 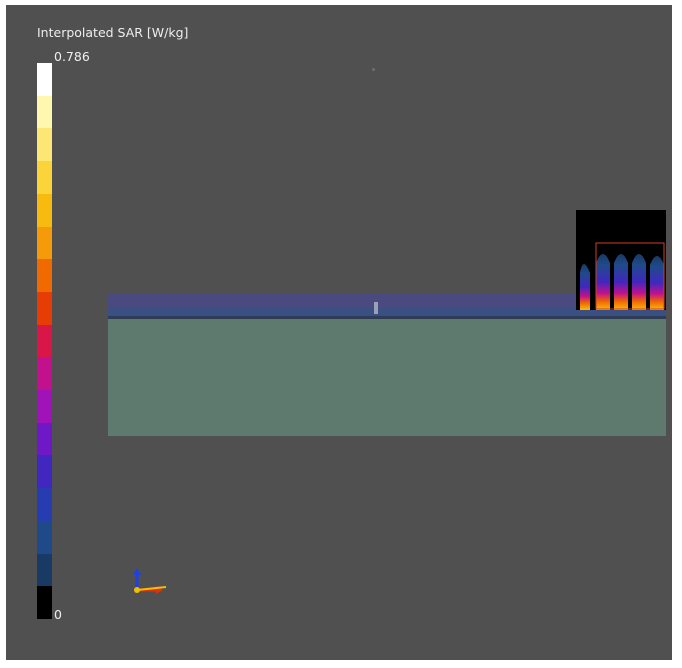 I want to click on substrate-block, so click(x=387, y=377).